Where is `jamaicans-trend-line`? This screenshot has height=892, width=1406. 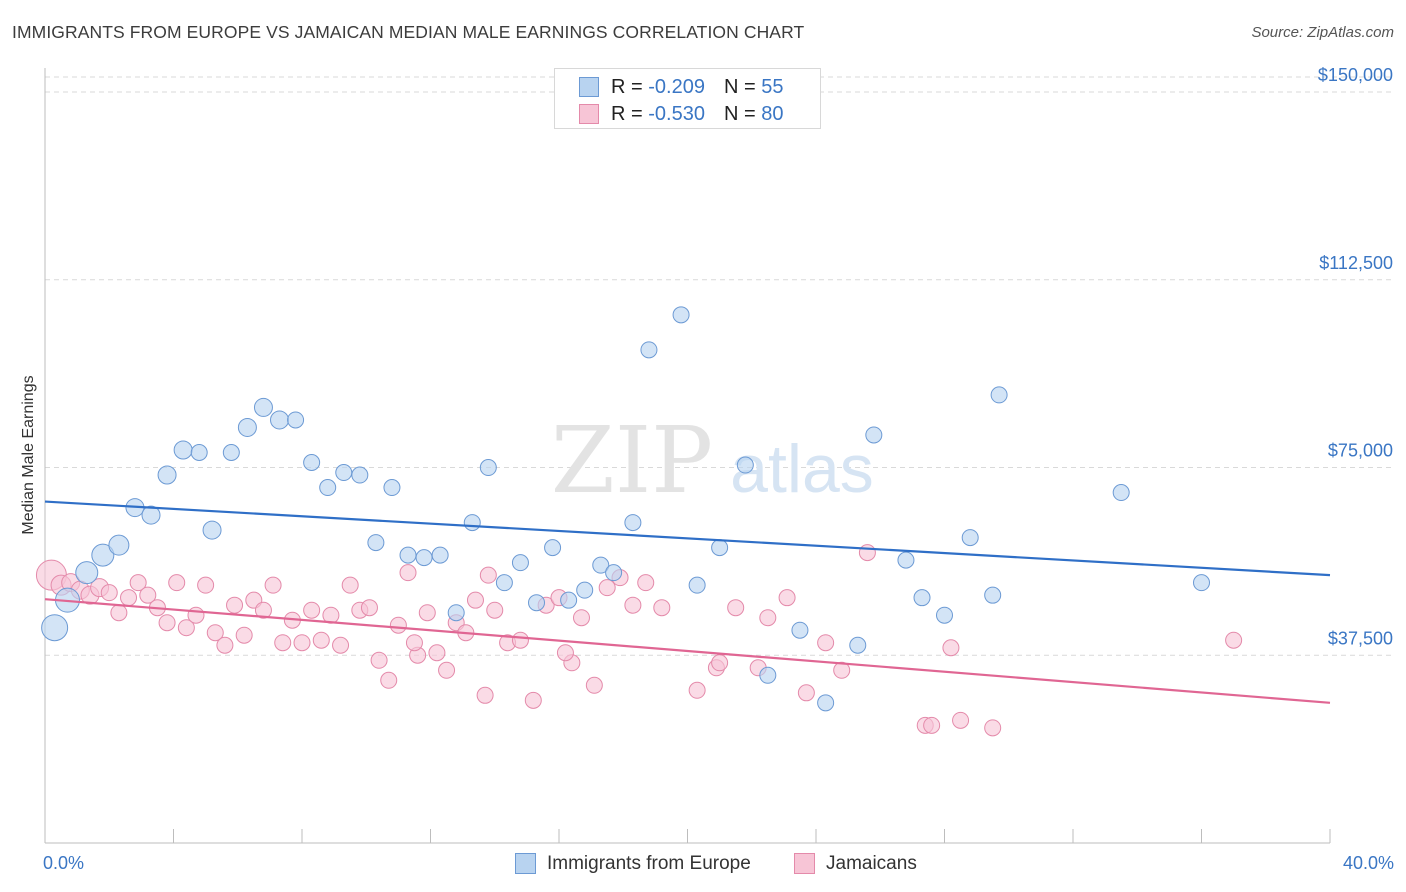
jamaicans-trend-line is located at coordinates (687, 651).